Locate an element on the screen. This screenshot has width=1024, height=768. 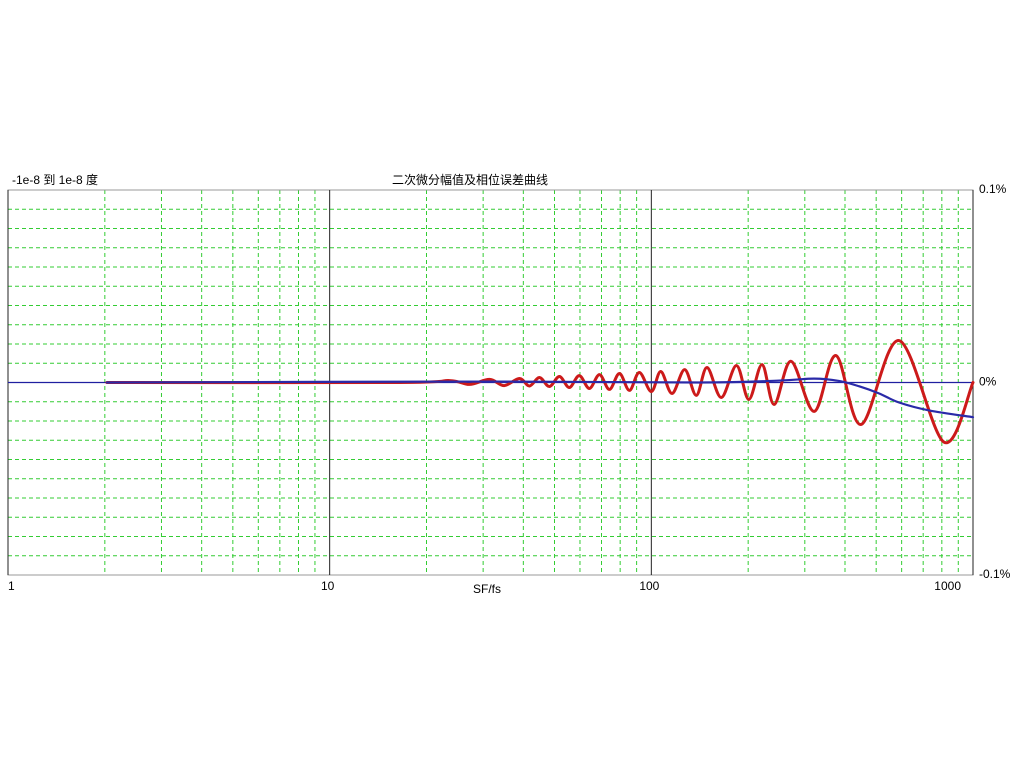
x-tick-label: 1000 is located at coordinates (947, 586).